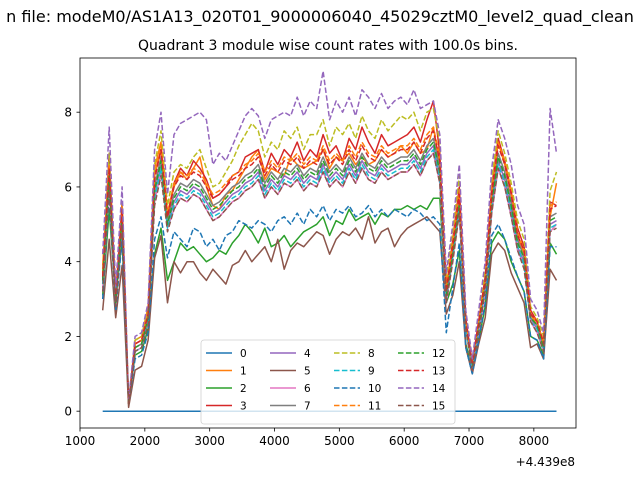  What do you see at coordinates (438, 354) in the screenshot?
I see `legend-label-12: 12` at bounding box center [438, 354].